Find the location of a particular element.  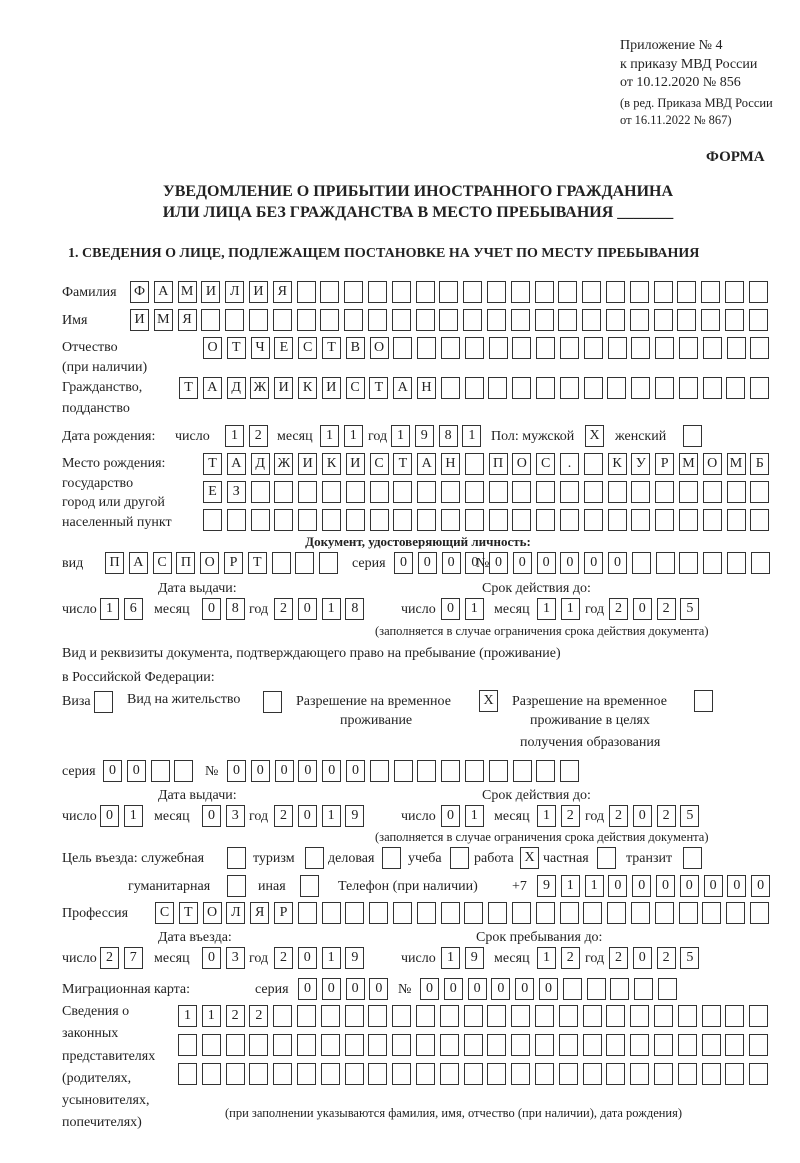

char-box: Е is located at coordinates (284, 348).